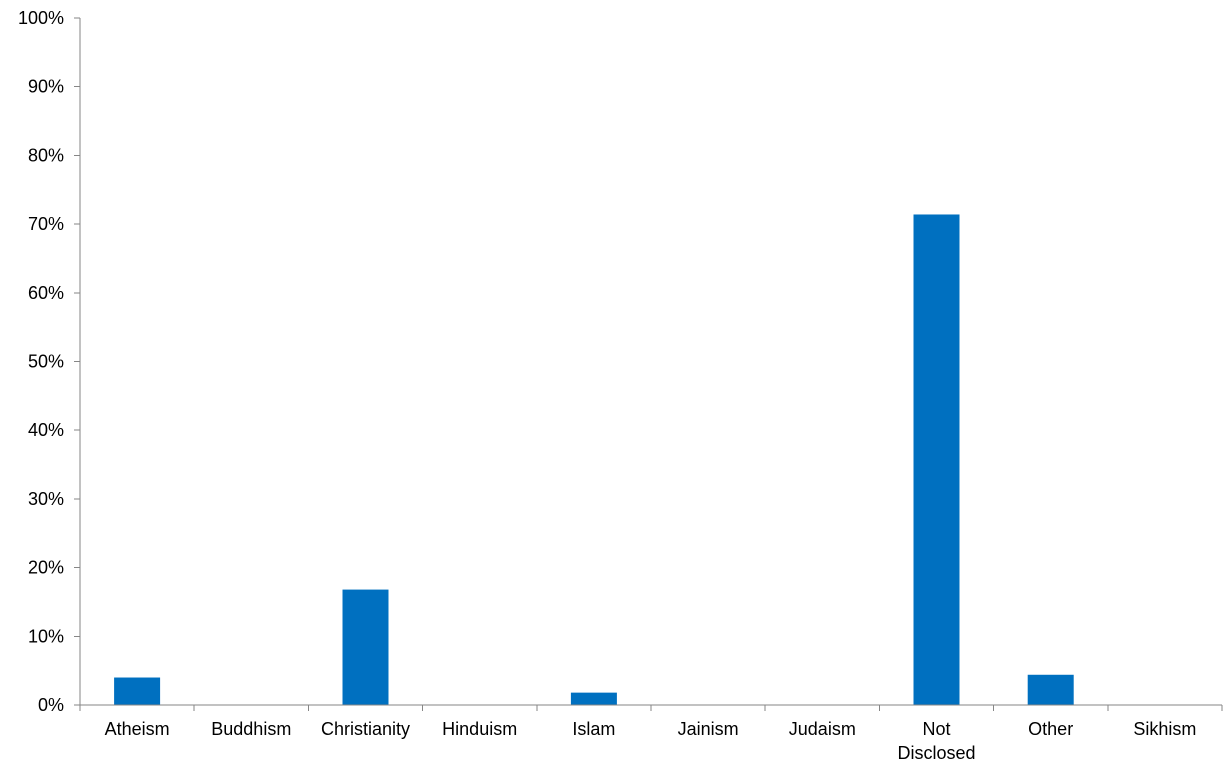 Image resolution: width=1224 pixels, height=767 pixels. I want to click on x-tick-label: Judaism, so click(822, 729).